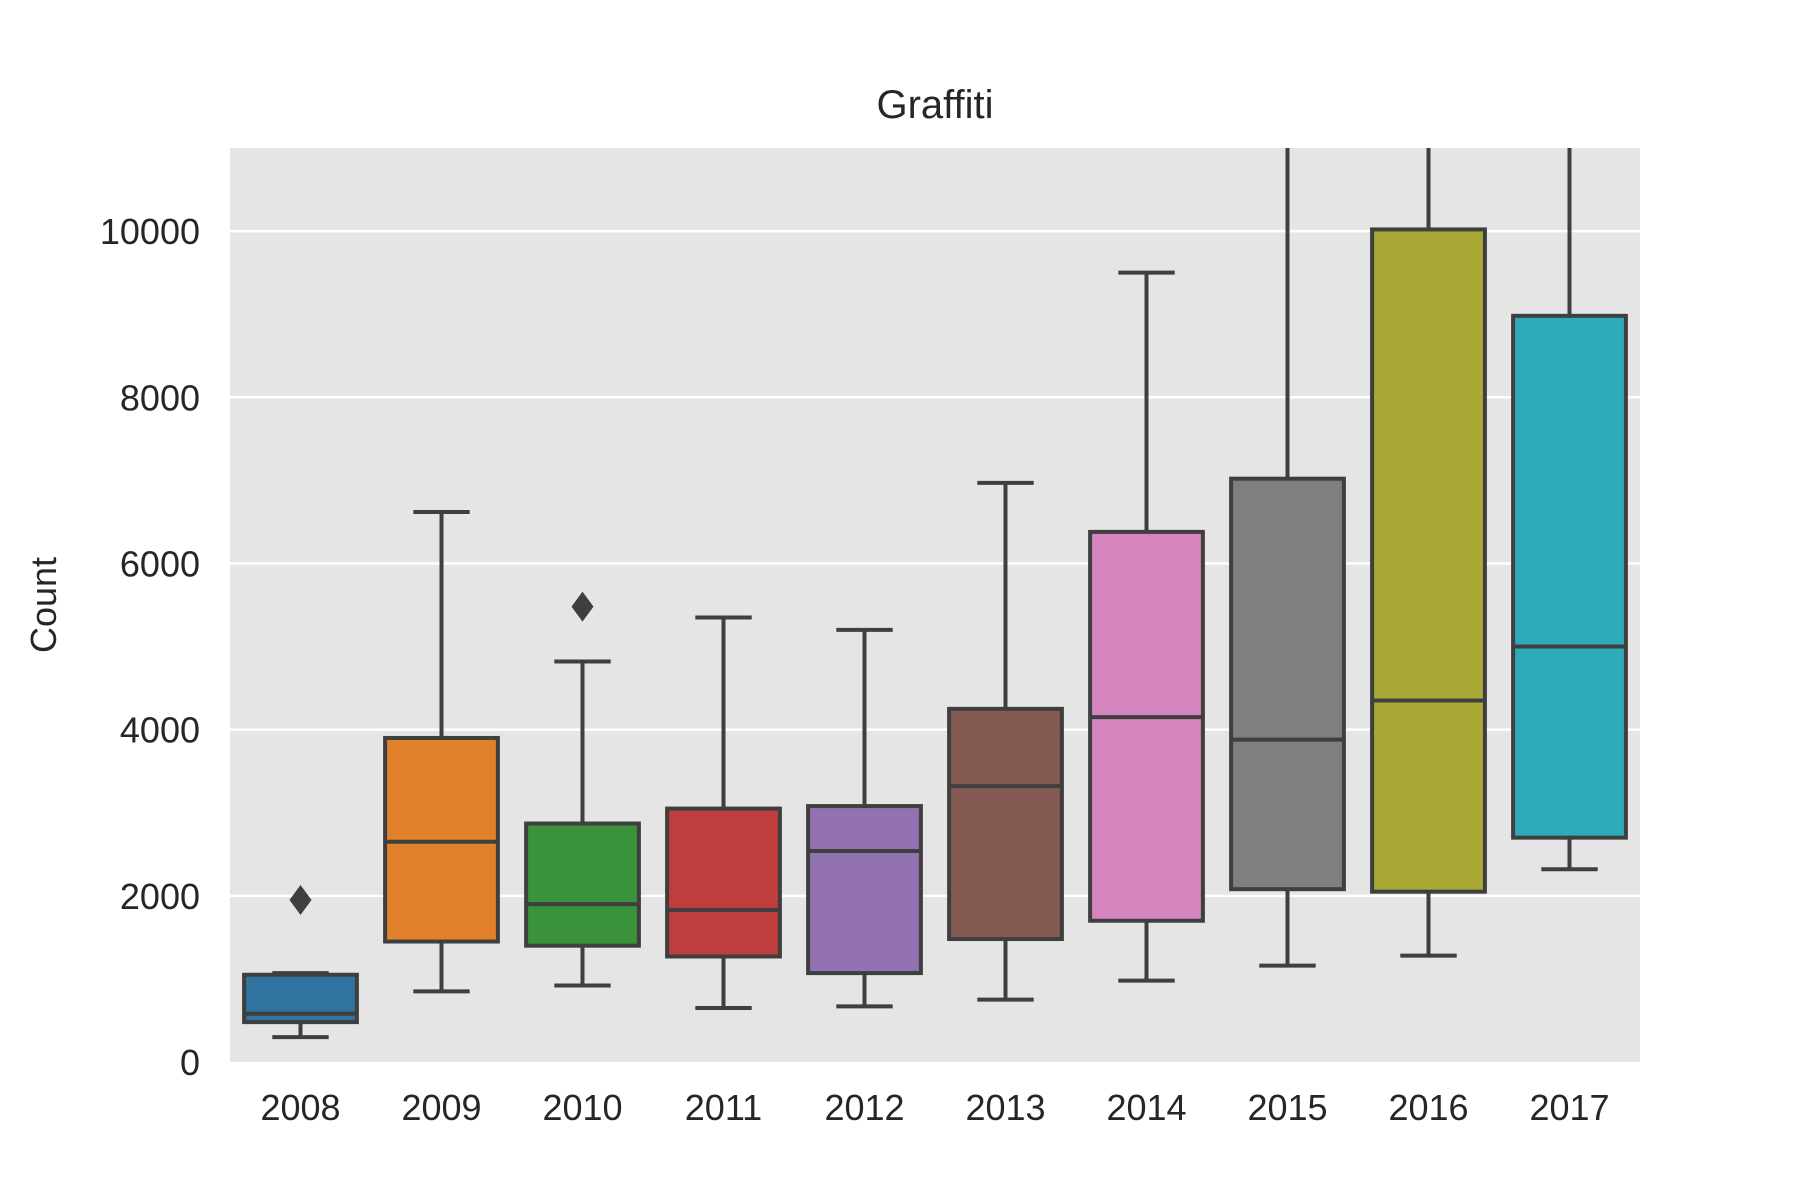  Describe the element at coordinates (43, 605) in the screenshot. I see `y-axis-label: Count` at that location.